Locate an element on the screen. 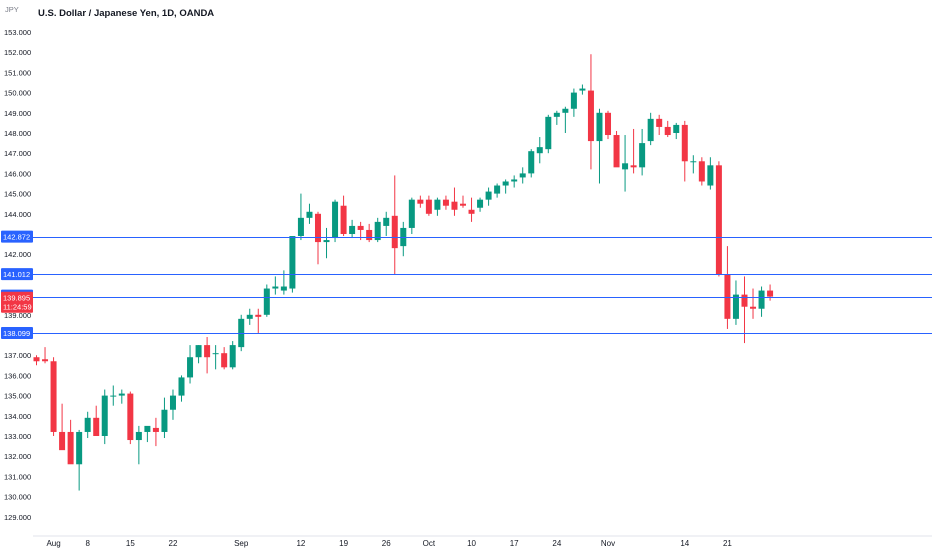  x-tick-label: 22 is located at coordinates (173, 543).